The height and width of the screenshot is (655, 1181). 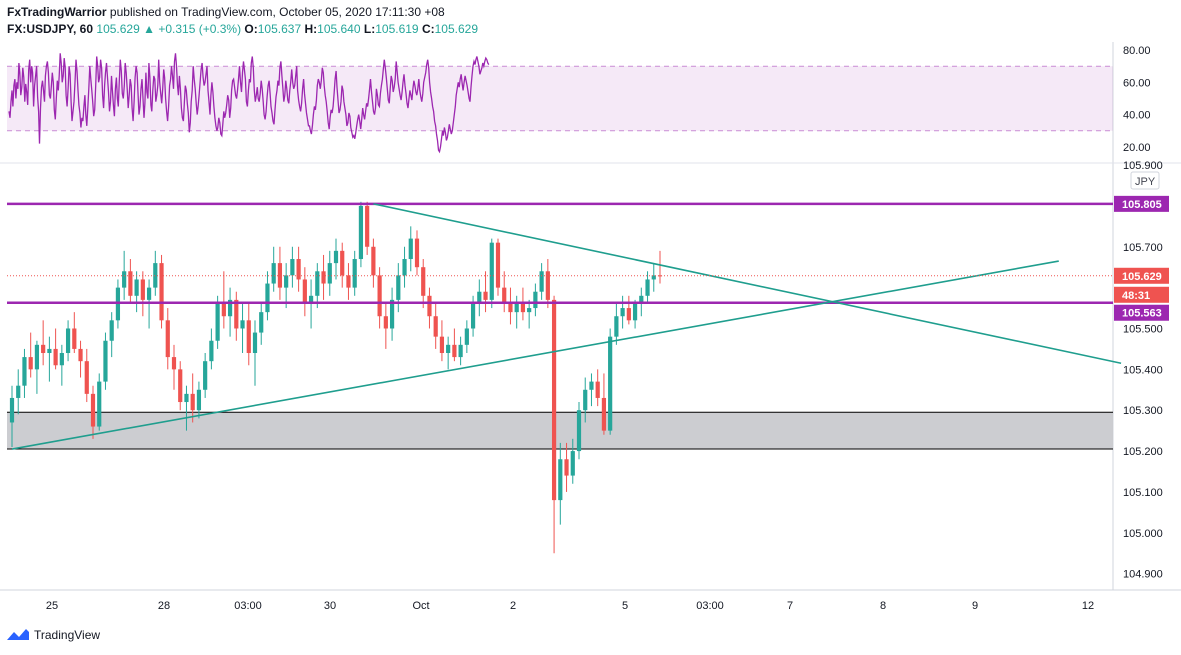 What do you see at coordinates (1137, 116) in the screenshot?
I see `rsi-tick-label: 40.00` at bounding box center [1137, 116].